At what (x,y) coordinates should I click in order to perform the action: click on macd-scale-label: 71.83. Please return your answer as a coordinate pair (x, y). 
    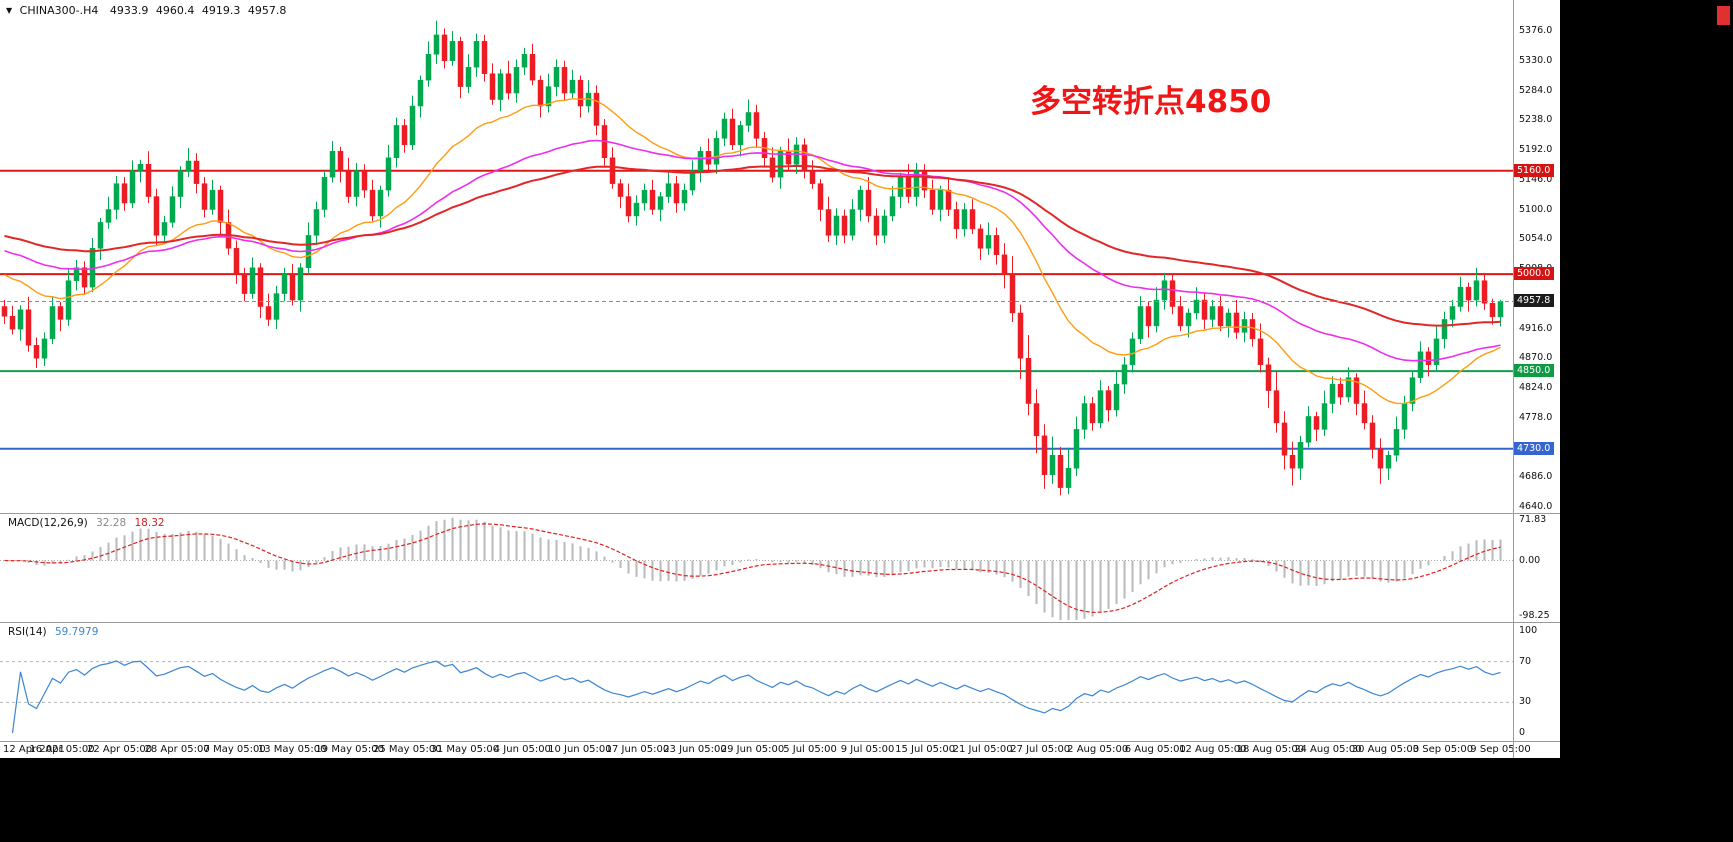
    Looking at the image, I should click on (1533, 519).